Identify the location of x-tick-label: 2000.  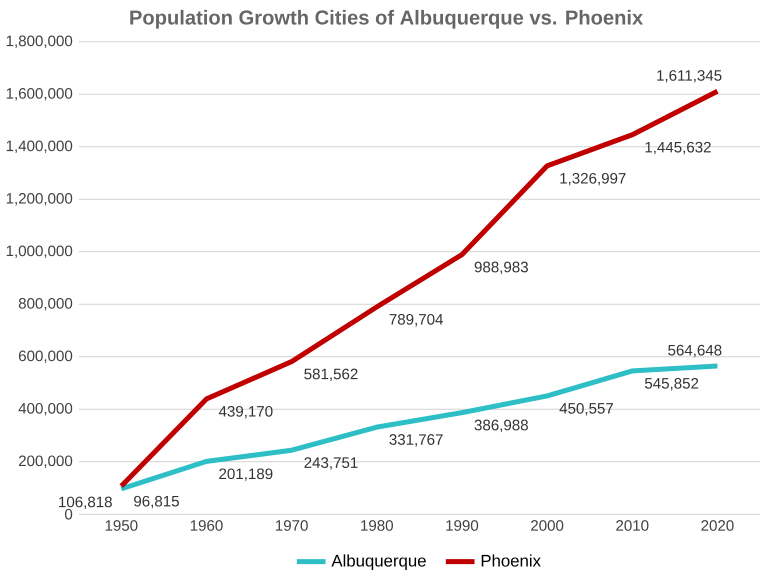
(547, 525).